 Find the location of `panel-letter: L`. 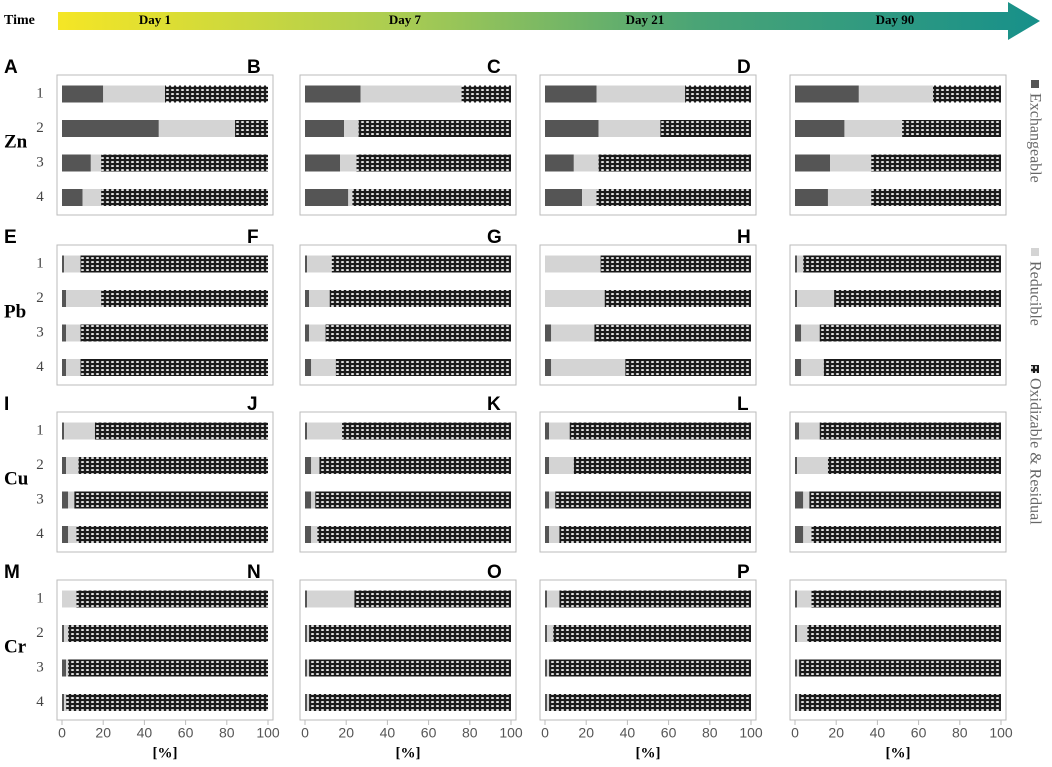

panel-letter: L is located at coordinates (743, 404).